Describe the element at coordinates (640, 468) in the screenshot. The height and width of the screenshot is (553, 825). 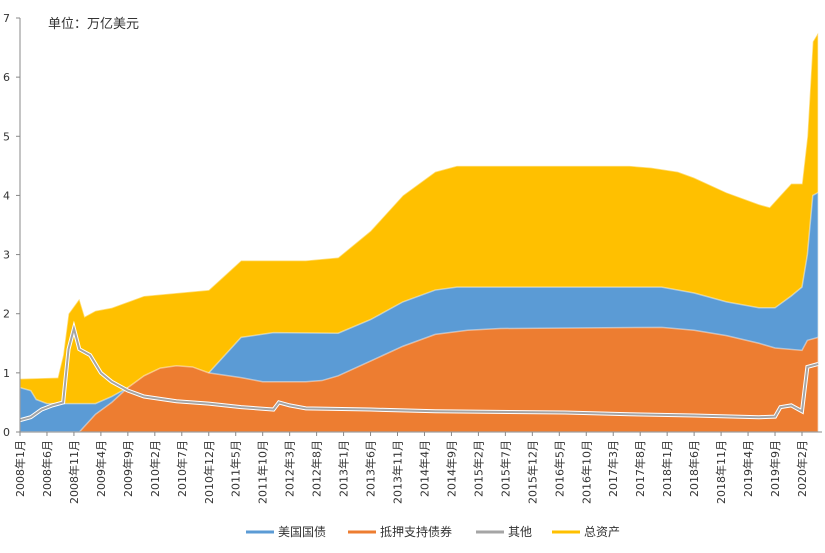
I see `x-tick-label: 2017年8月` at that location.